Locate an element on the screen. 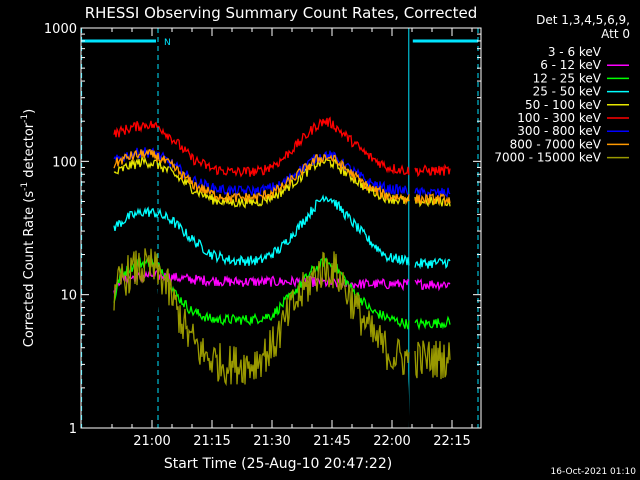 This screenshot has width=640, height=480. night-bar-label: N is located at coordinates (167, 43).